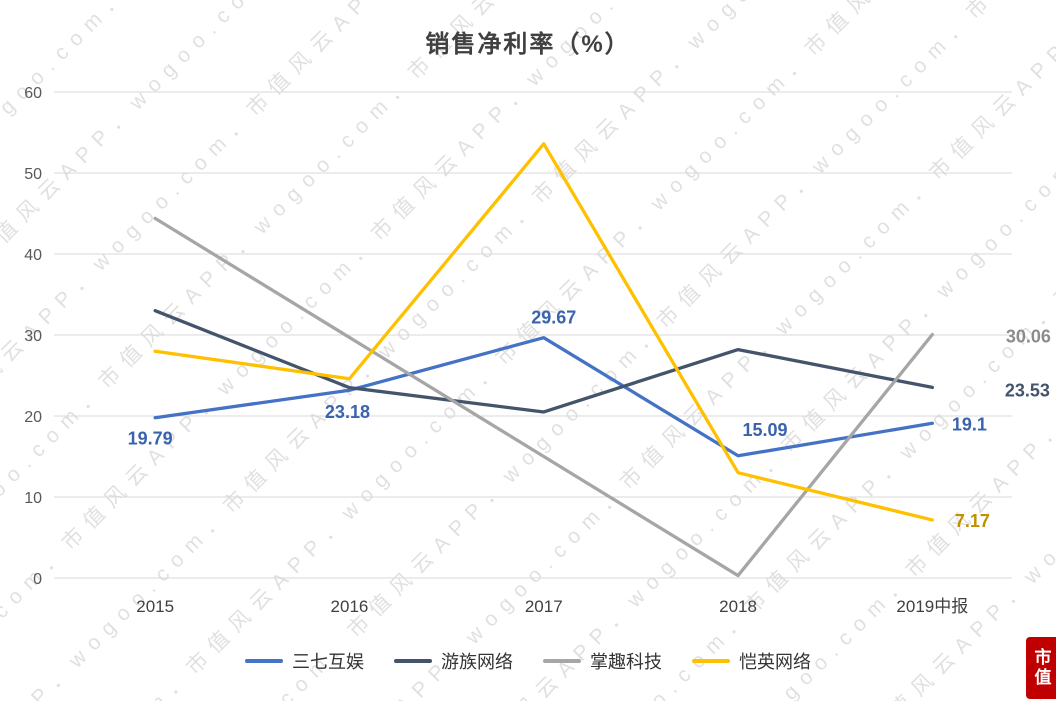 This screenshot has width=1056, height=701. I want to click on data-label: 19.79, so click(150, 439).